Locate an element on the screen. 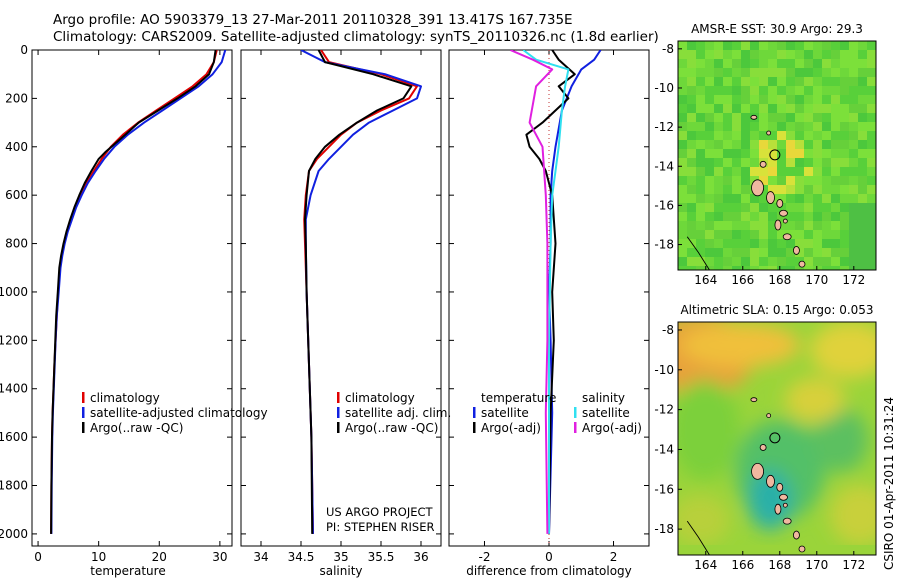 The image size is (900, 580). sla-map-frame is located at coordinates (777, 438).